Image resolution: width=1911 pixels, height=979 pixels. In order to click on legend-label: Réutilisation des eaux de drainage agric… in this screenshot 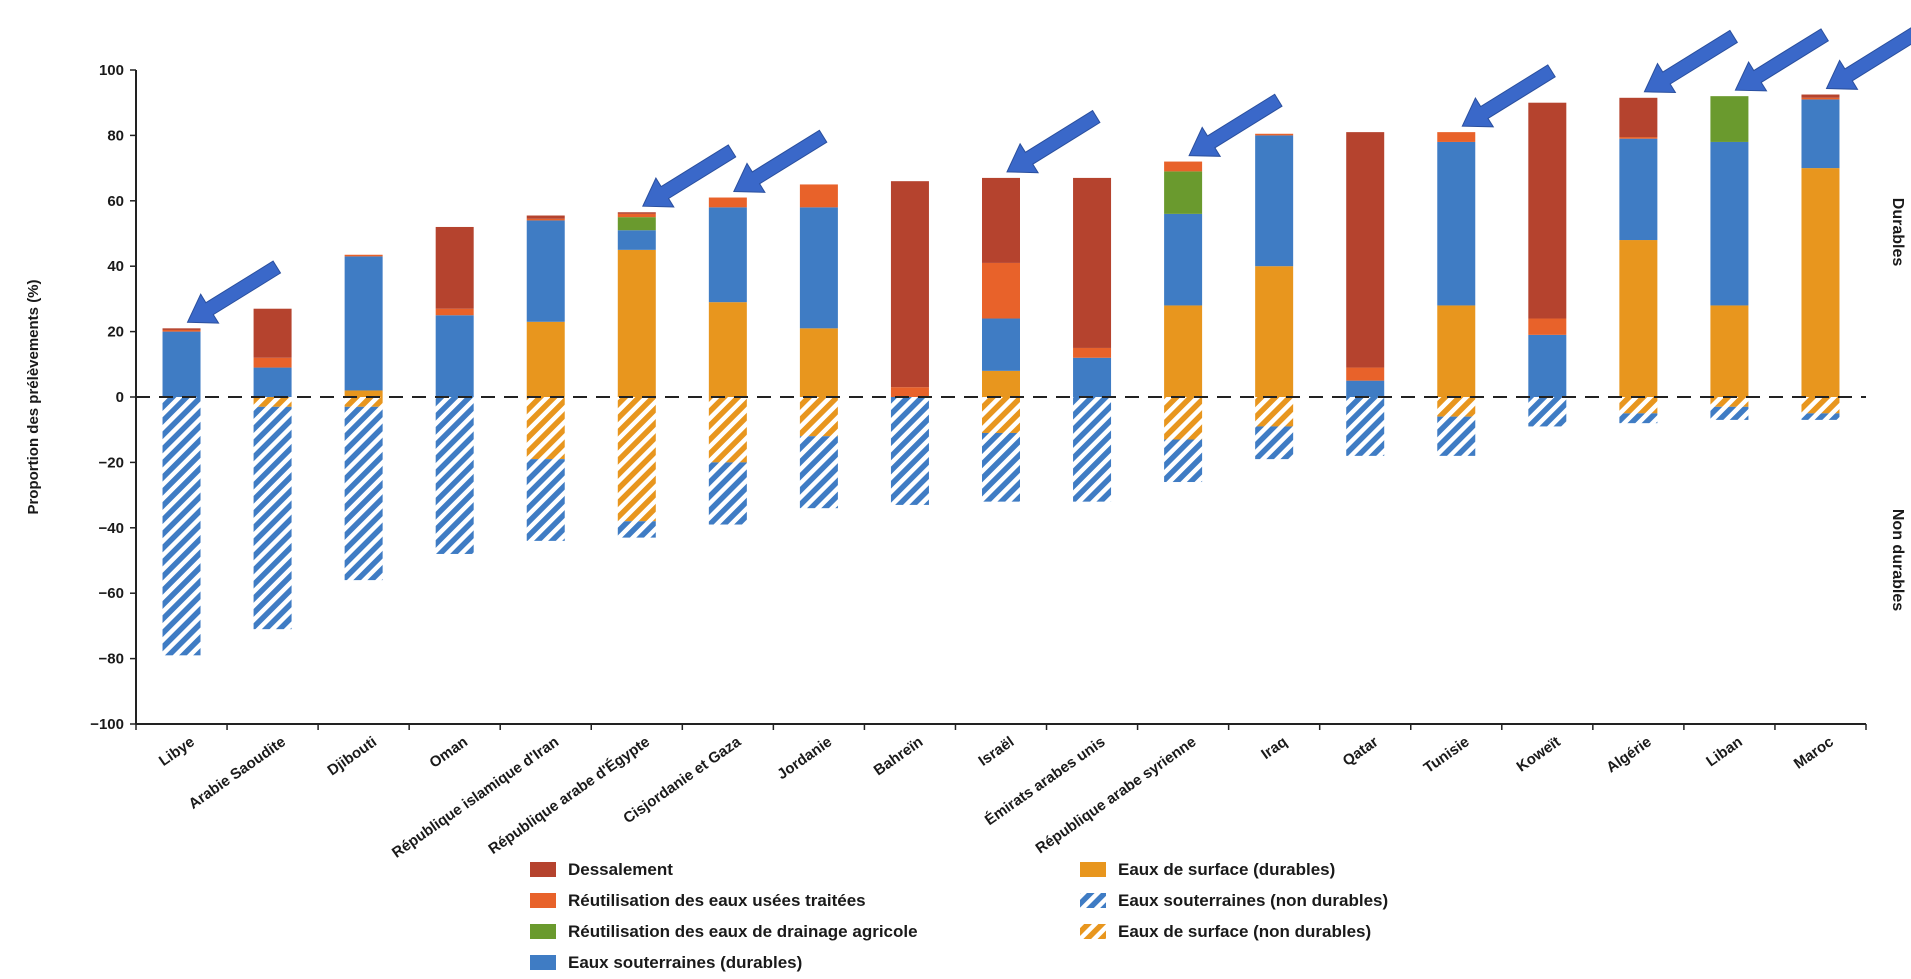, I will do `click(743, 931)`.